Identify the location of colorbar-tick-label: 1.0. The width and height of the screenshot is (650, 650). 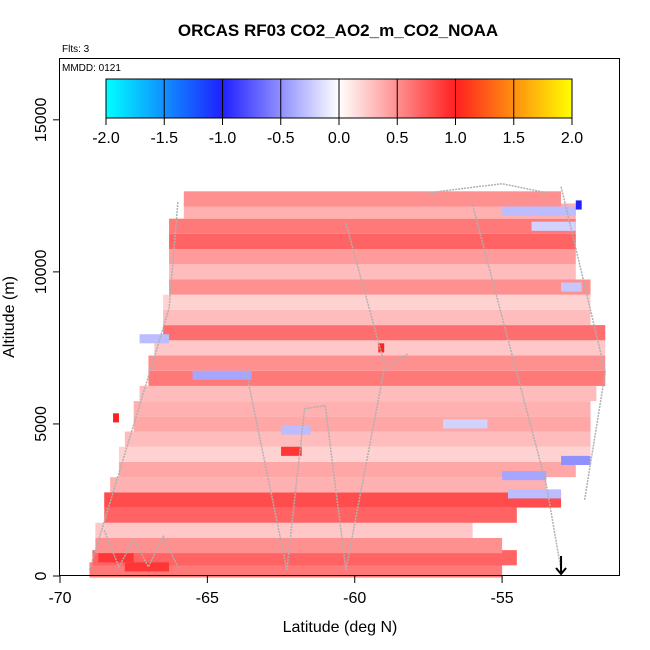
(455, 138).